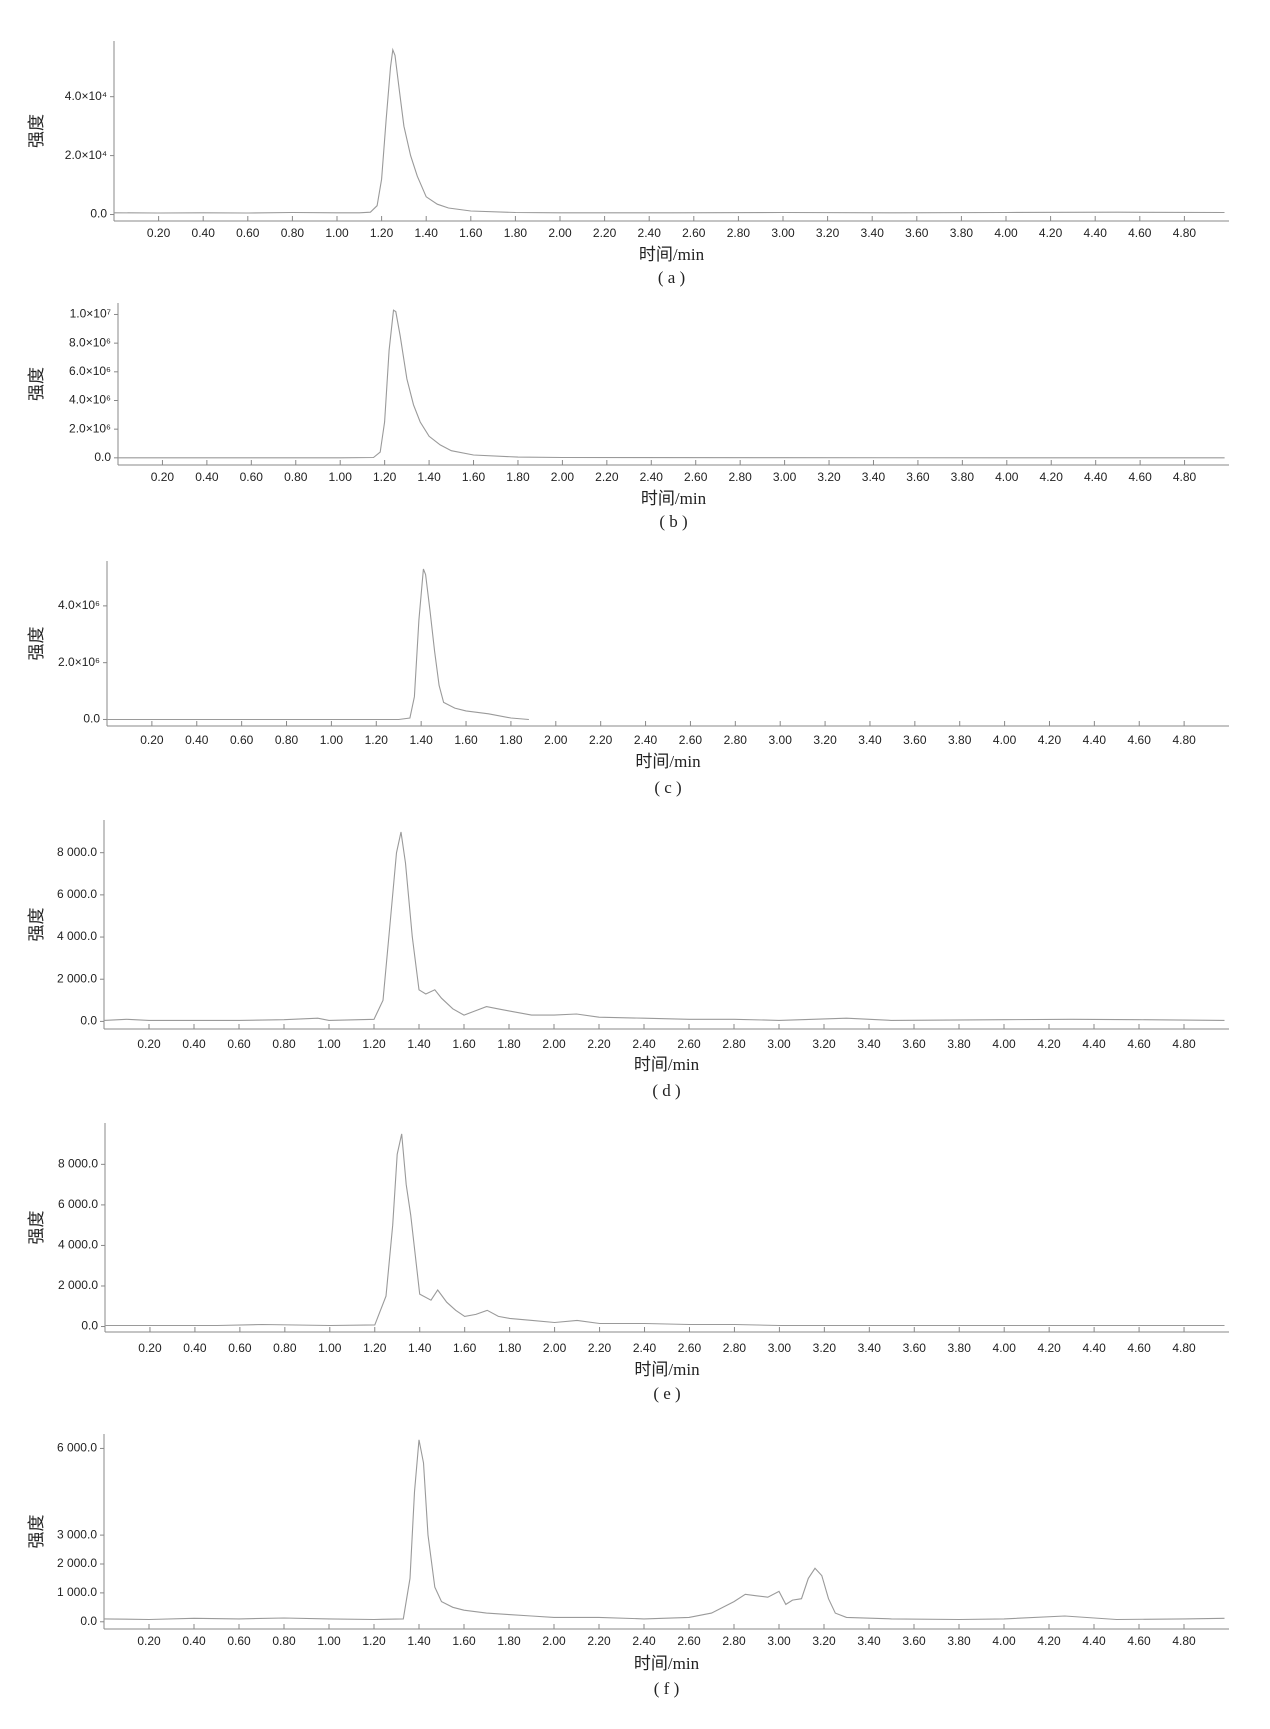 This screenshot has width=1270, height=1729. Describe the element at coordinates (667, 787) in the screenshot. I see `caption: ( c )` at that location.